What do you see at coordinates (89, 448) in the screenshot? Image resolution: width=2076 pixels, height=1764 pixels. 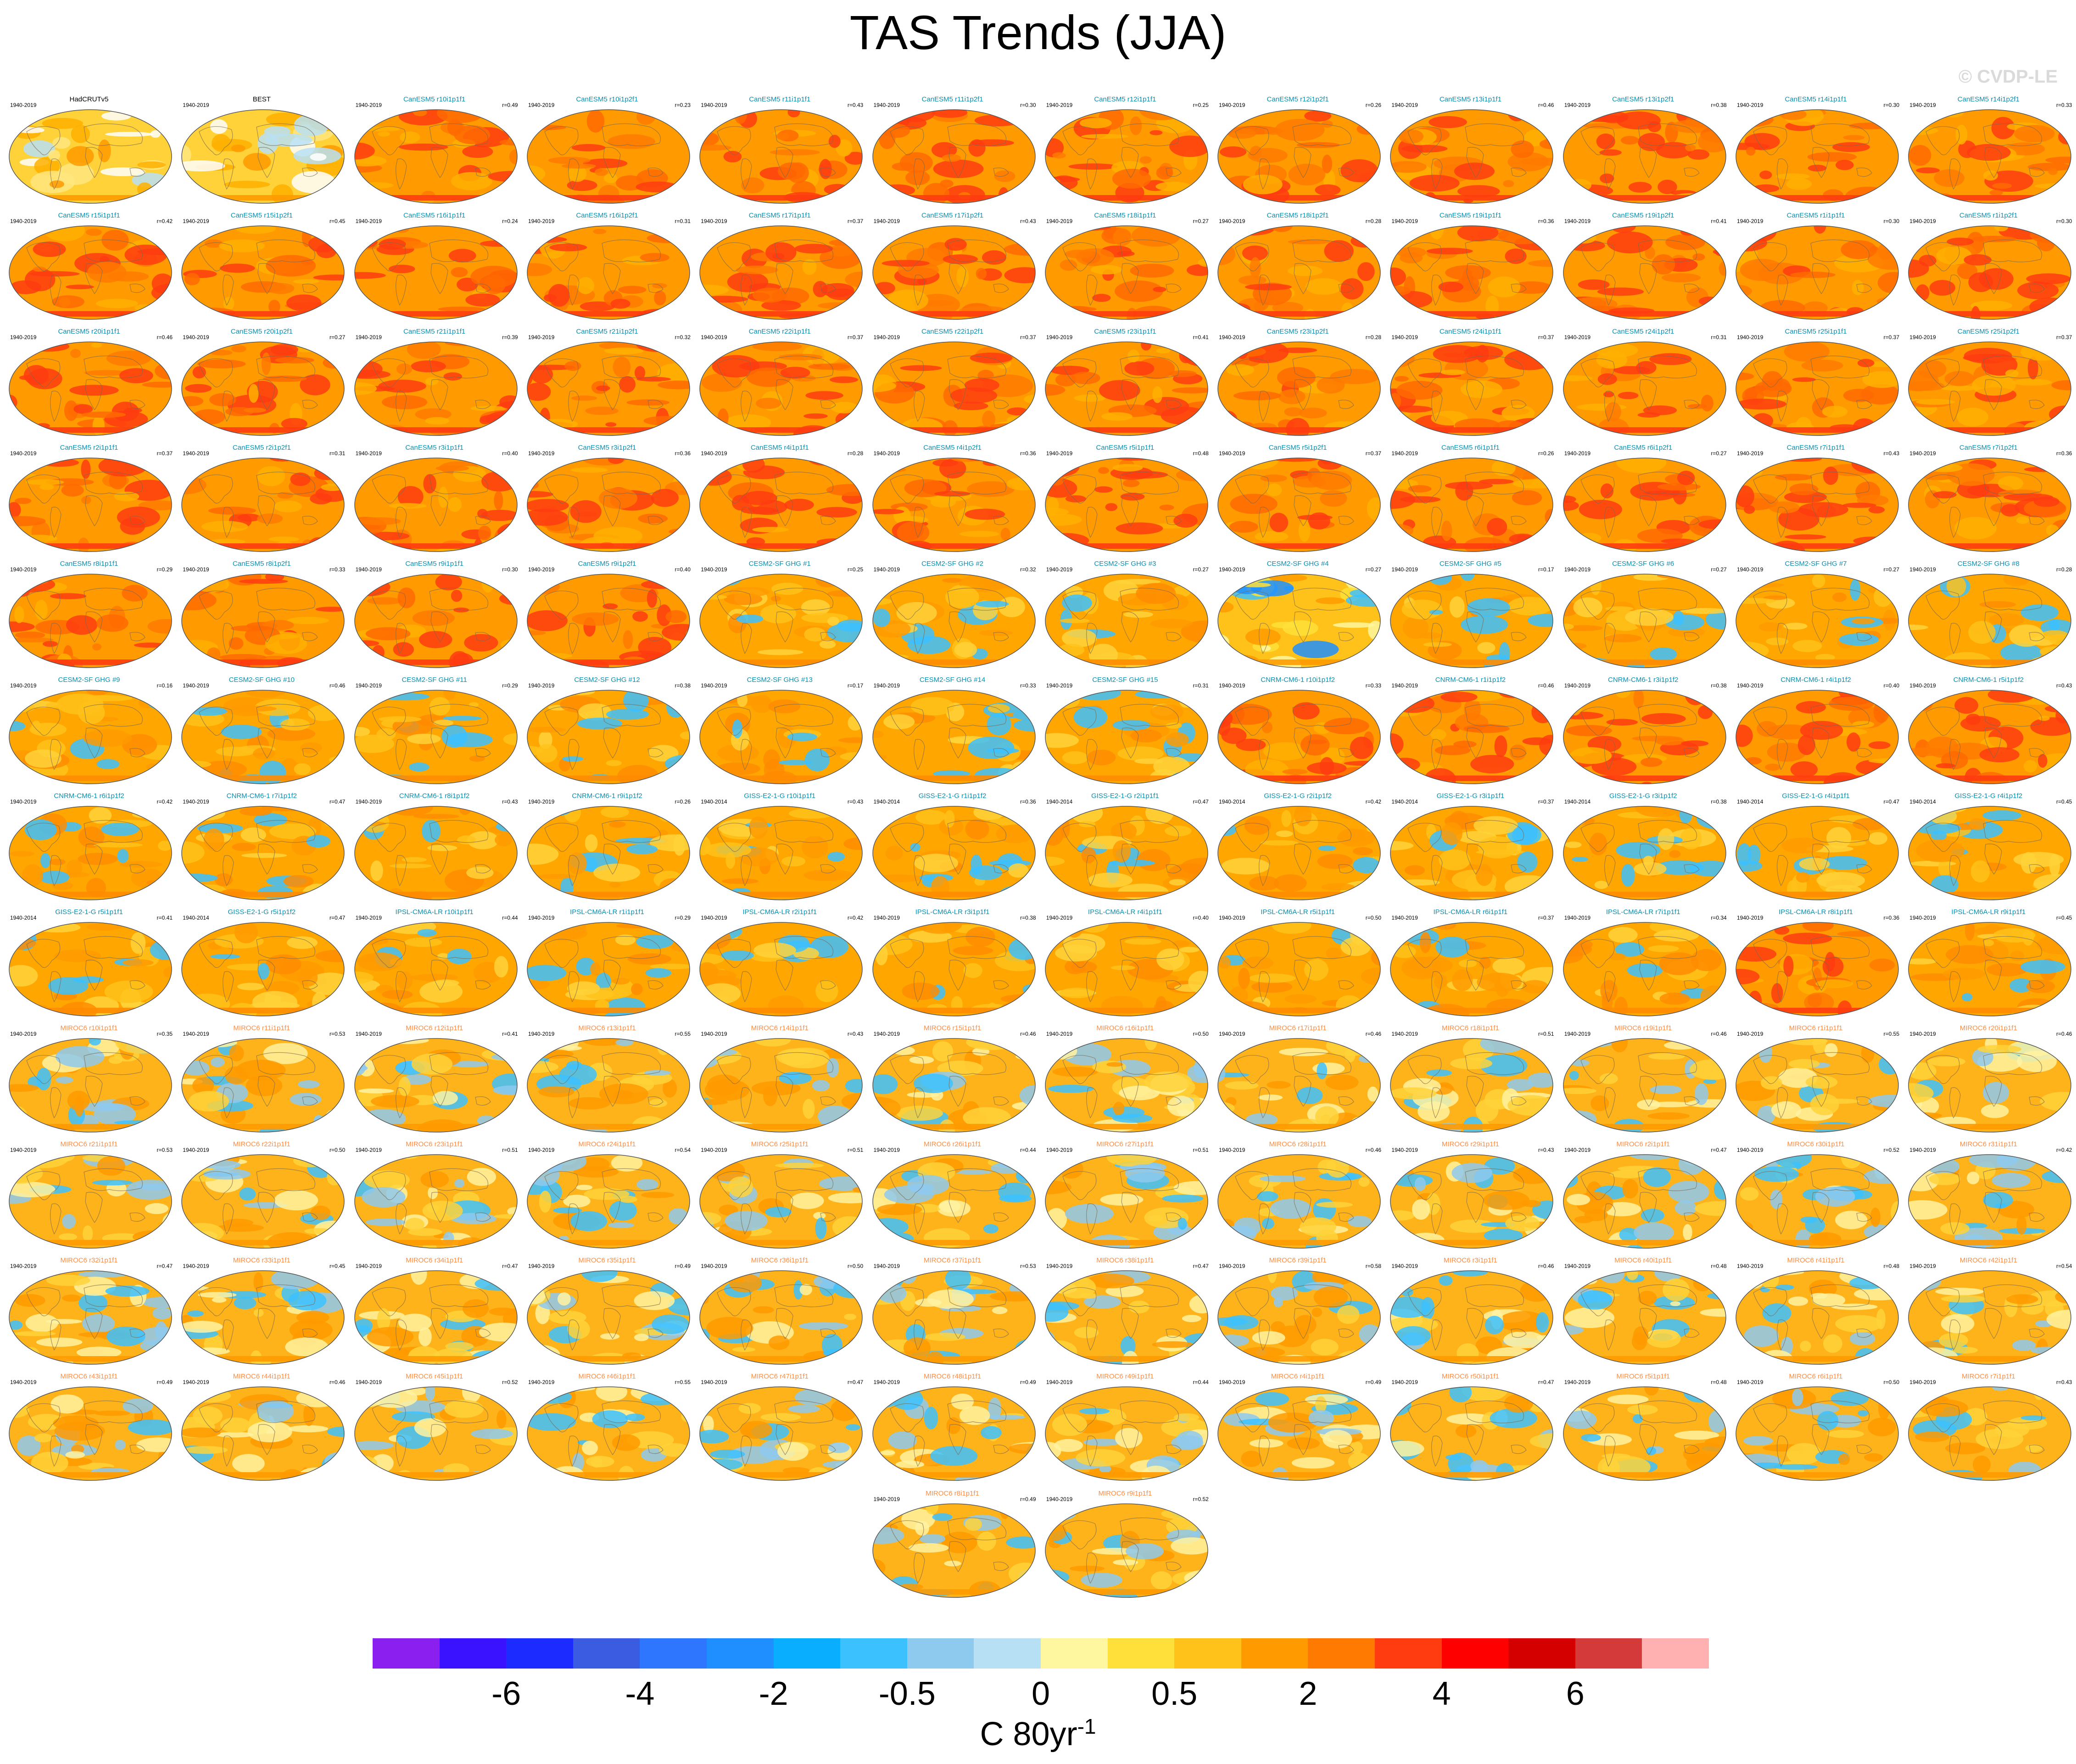 I see `panel-title: CanESM5 r2i1p1f1` at bounding box center [89, 448].